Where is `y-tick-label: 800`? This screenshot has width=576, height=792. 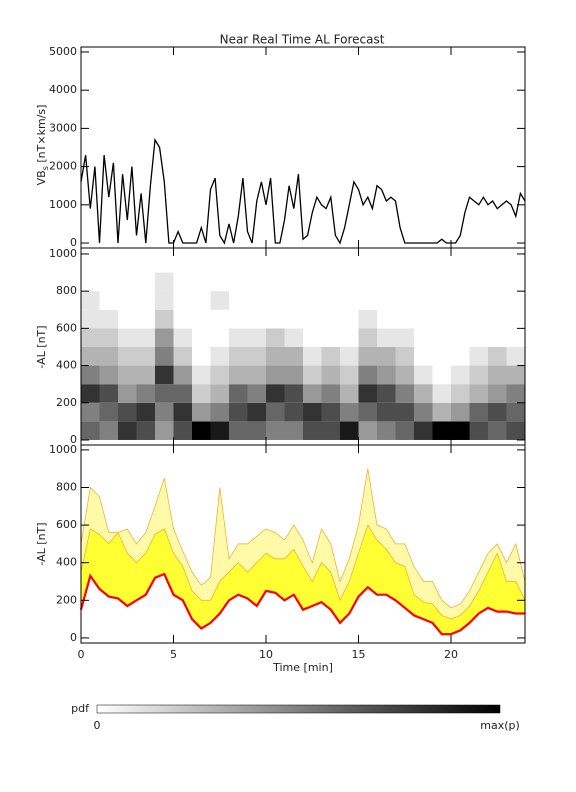 y-tick-label: 800 is located at coordinates (66, 290).